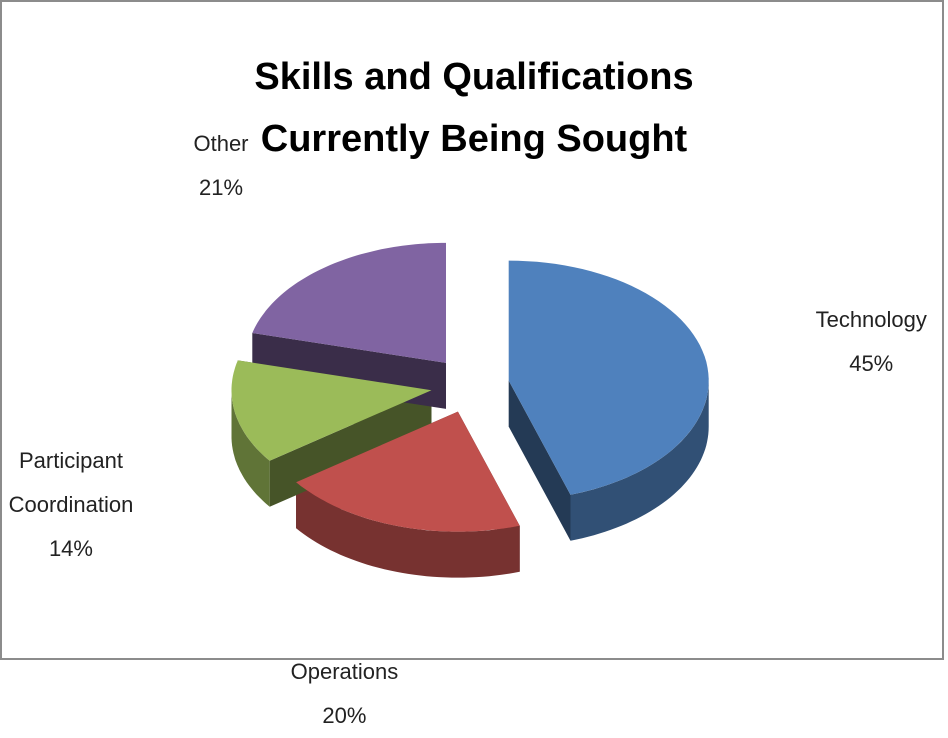 The height and width of the screenshot is (738, 948). Describe the element at coordinates (221, 166) in the screenshot. I see `data-label: Other 21%` at that location.